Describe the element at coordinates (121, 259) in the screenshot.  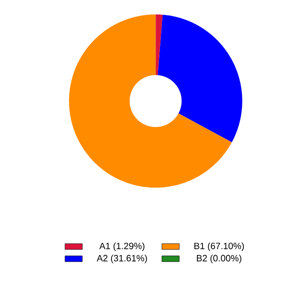
I see `legend-label: A2 (31.61%)` at that location.